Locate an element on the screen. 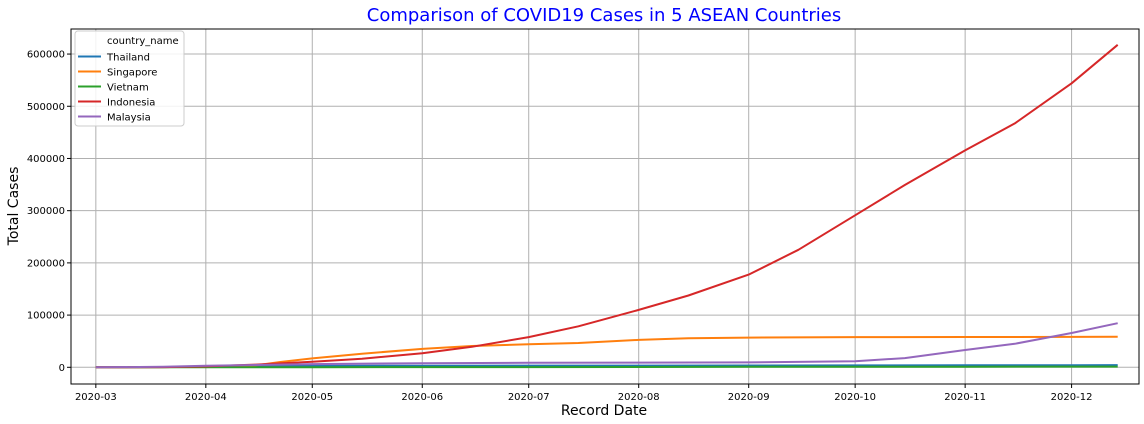  y-tick-label: 100000 is located at coordinates (46, 316).